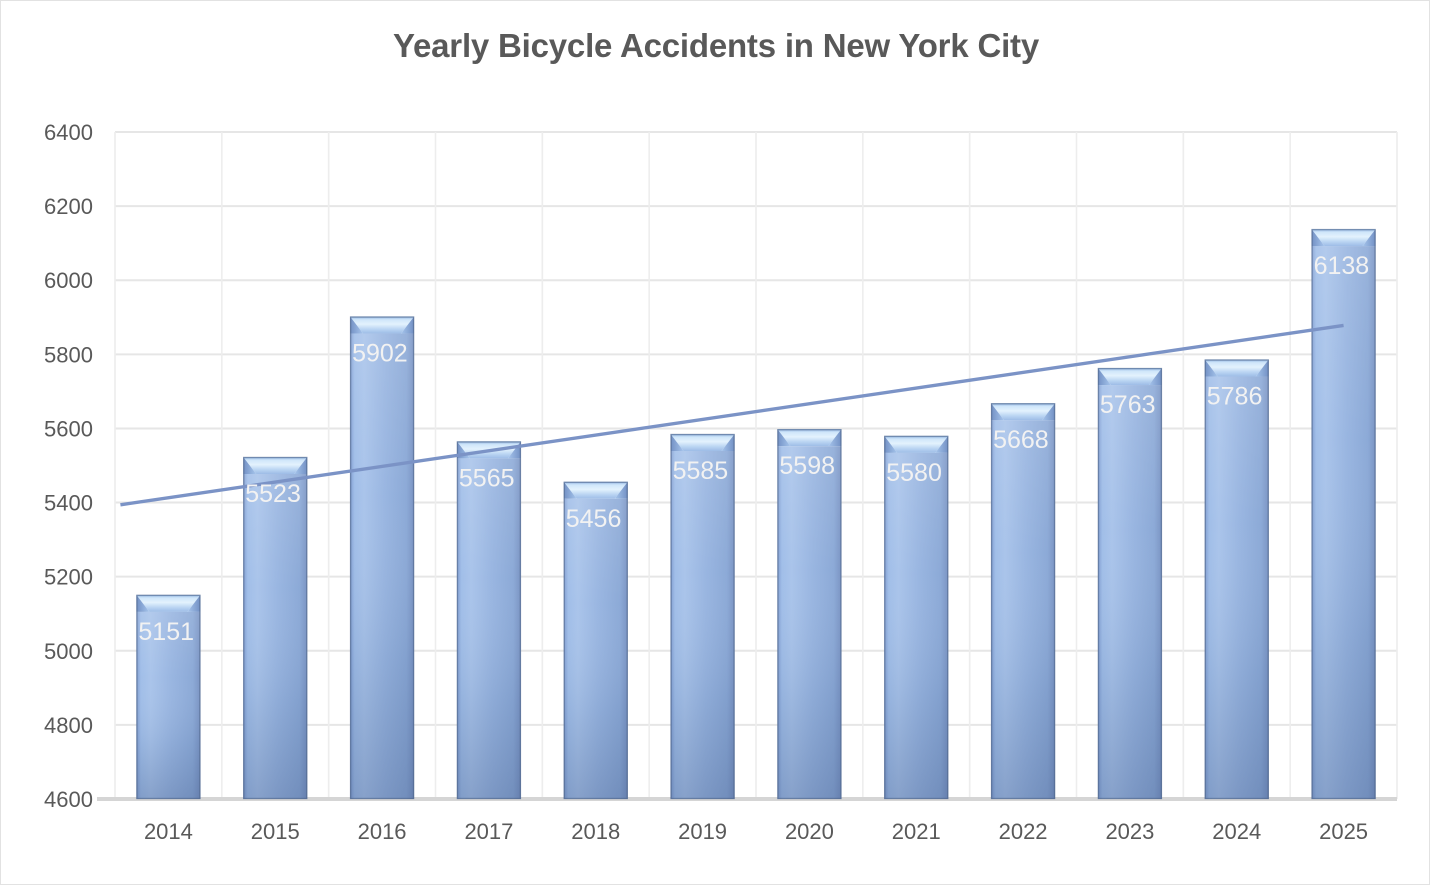  What do you see at coordinates (68, 354) in the screenshot?
I see `y-axis-tick-label: 5800` at bounding box center [68, 354].